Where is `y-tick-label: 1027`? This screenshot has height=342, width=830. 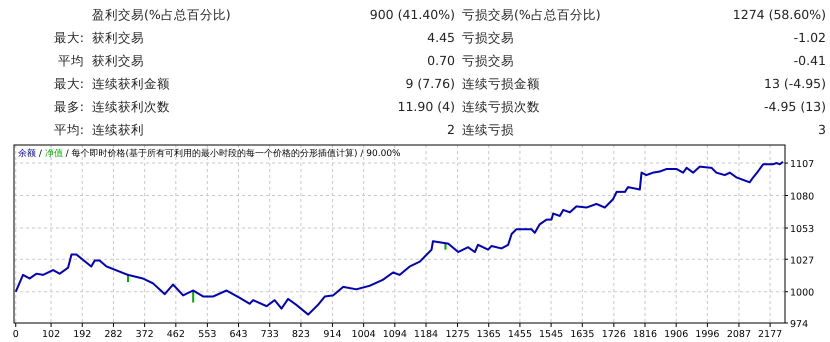 y-tick-label: 1027 is located at coordinates (802, 260).